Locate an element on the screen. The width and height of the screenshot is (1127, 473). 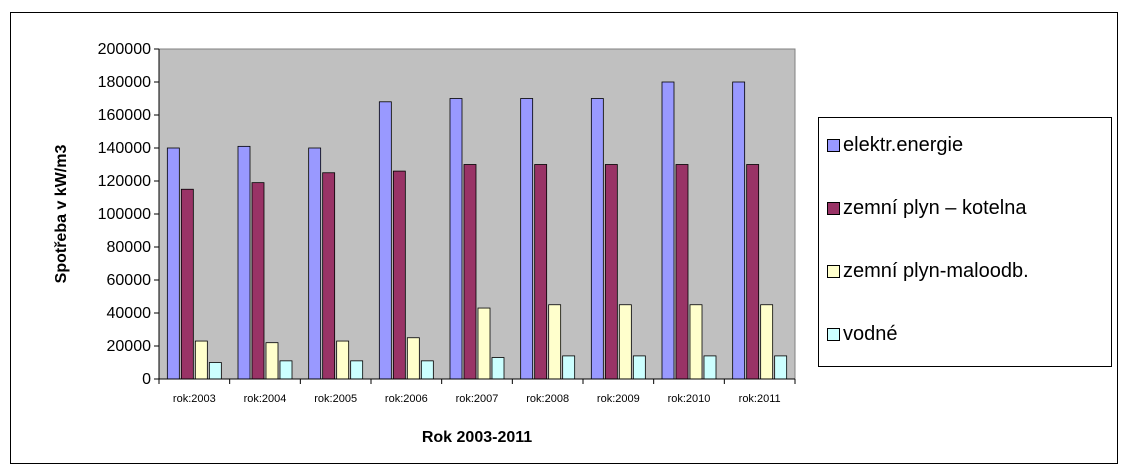
bar-4-rok-2003 is located at coordinates (215, 371).